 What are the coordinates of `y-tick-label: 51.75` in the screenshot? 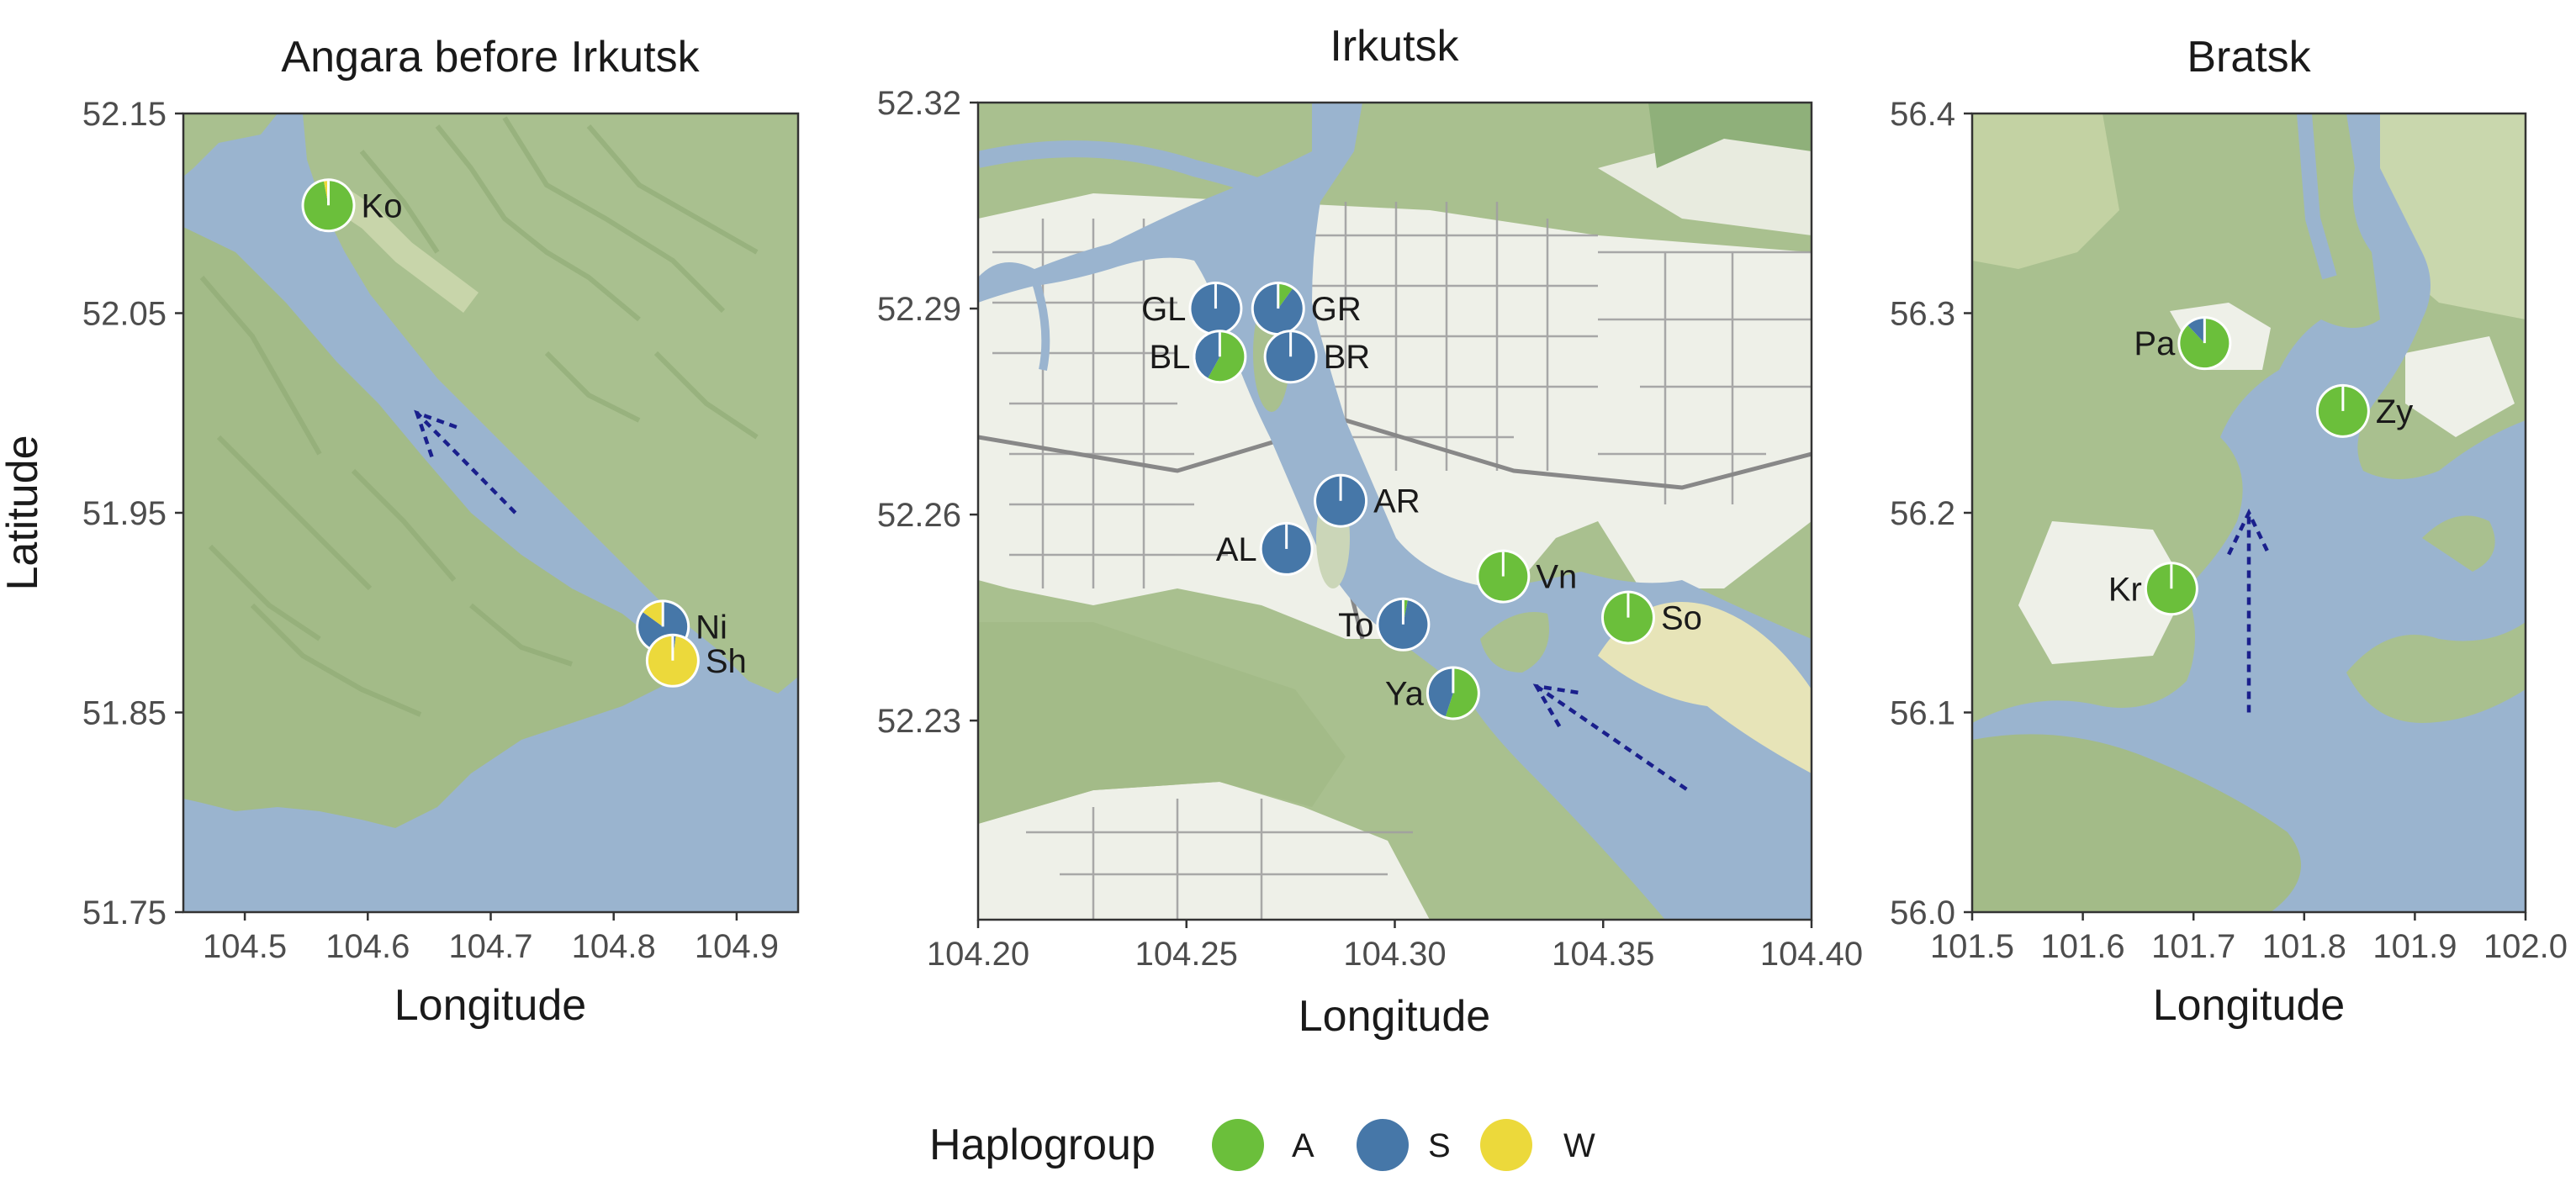 It's located at (124, 912).